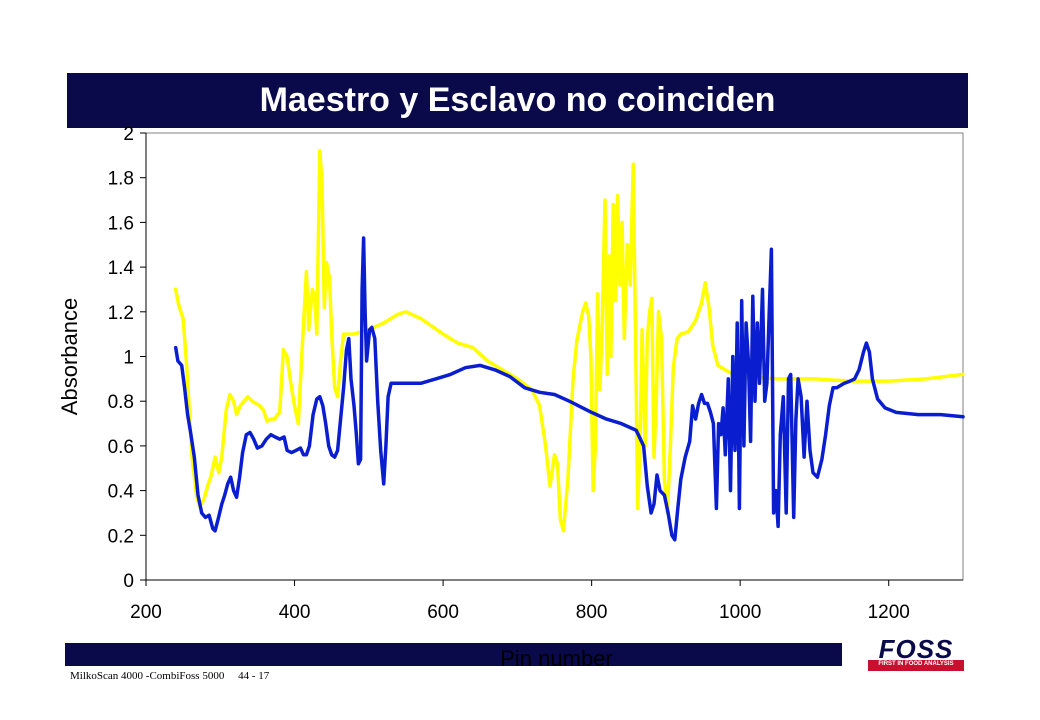  What do you see at coordinates (121, 402) in the screenshot?
I see `y-tick-label: 0.8` at bounding box center [121, 402].